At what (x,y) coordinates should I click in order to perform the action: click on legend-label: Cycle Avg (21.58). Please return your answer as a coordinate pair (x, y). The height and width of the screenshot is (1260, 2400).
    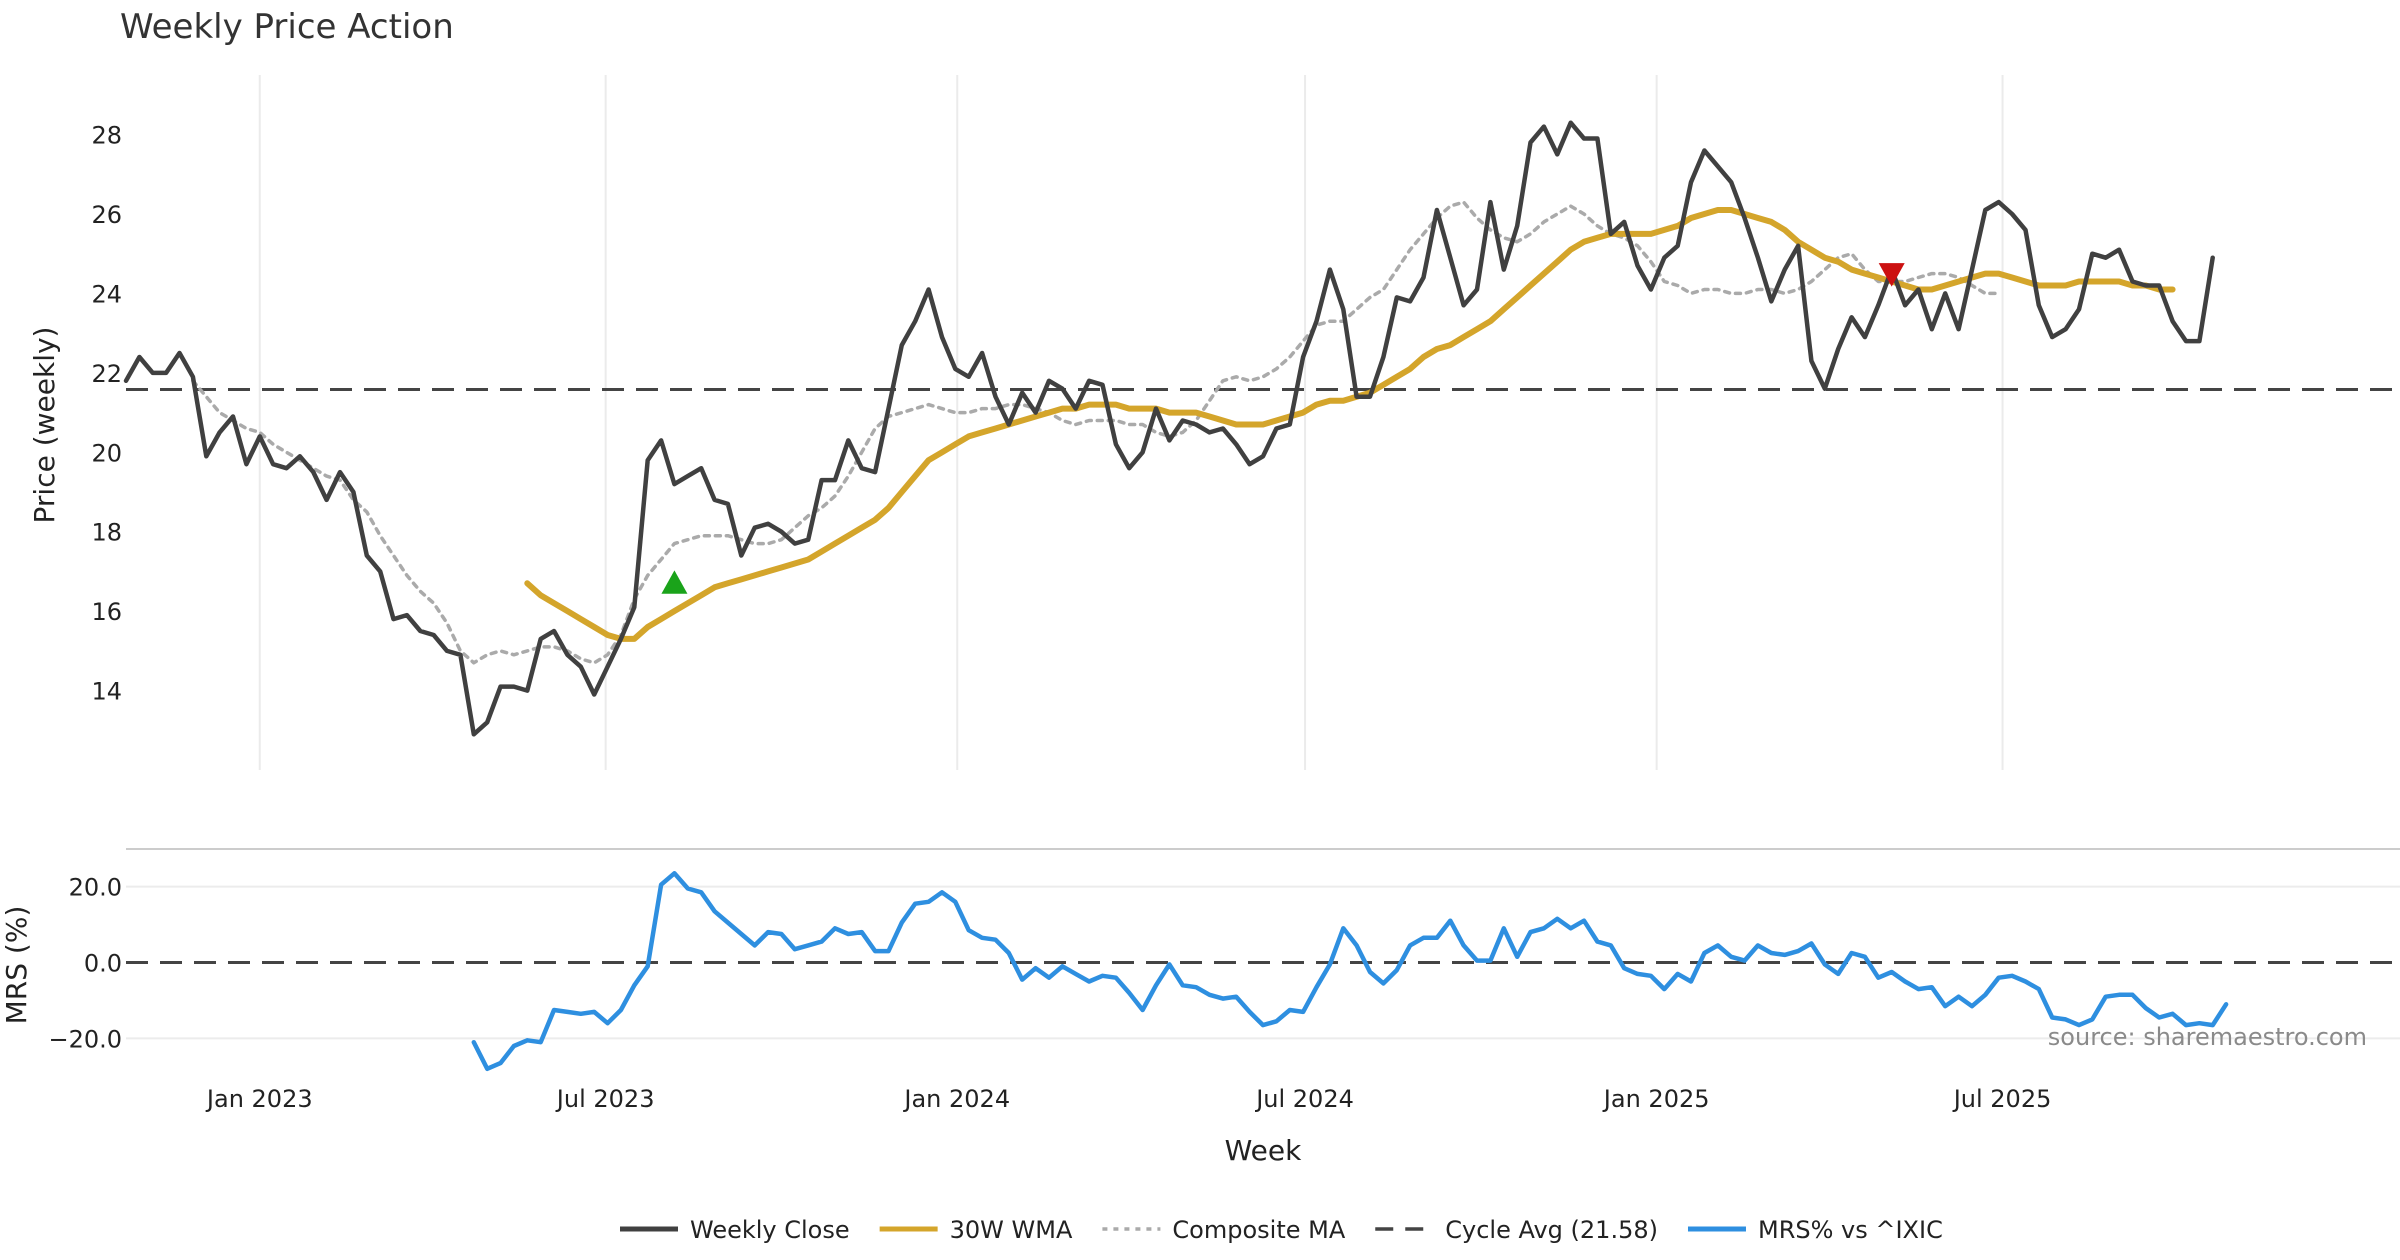
    Looking at the image, I should click on (1551, 1230).